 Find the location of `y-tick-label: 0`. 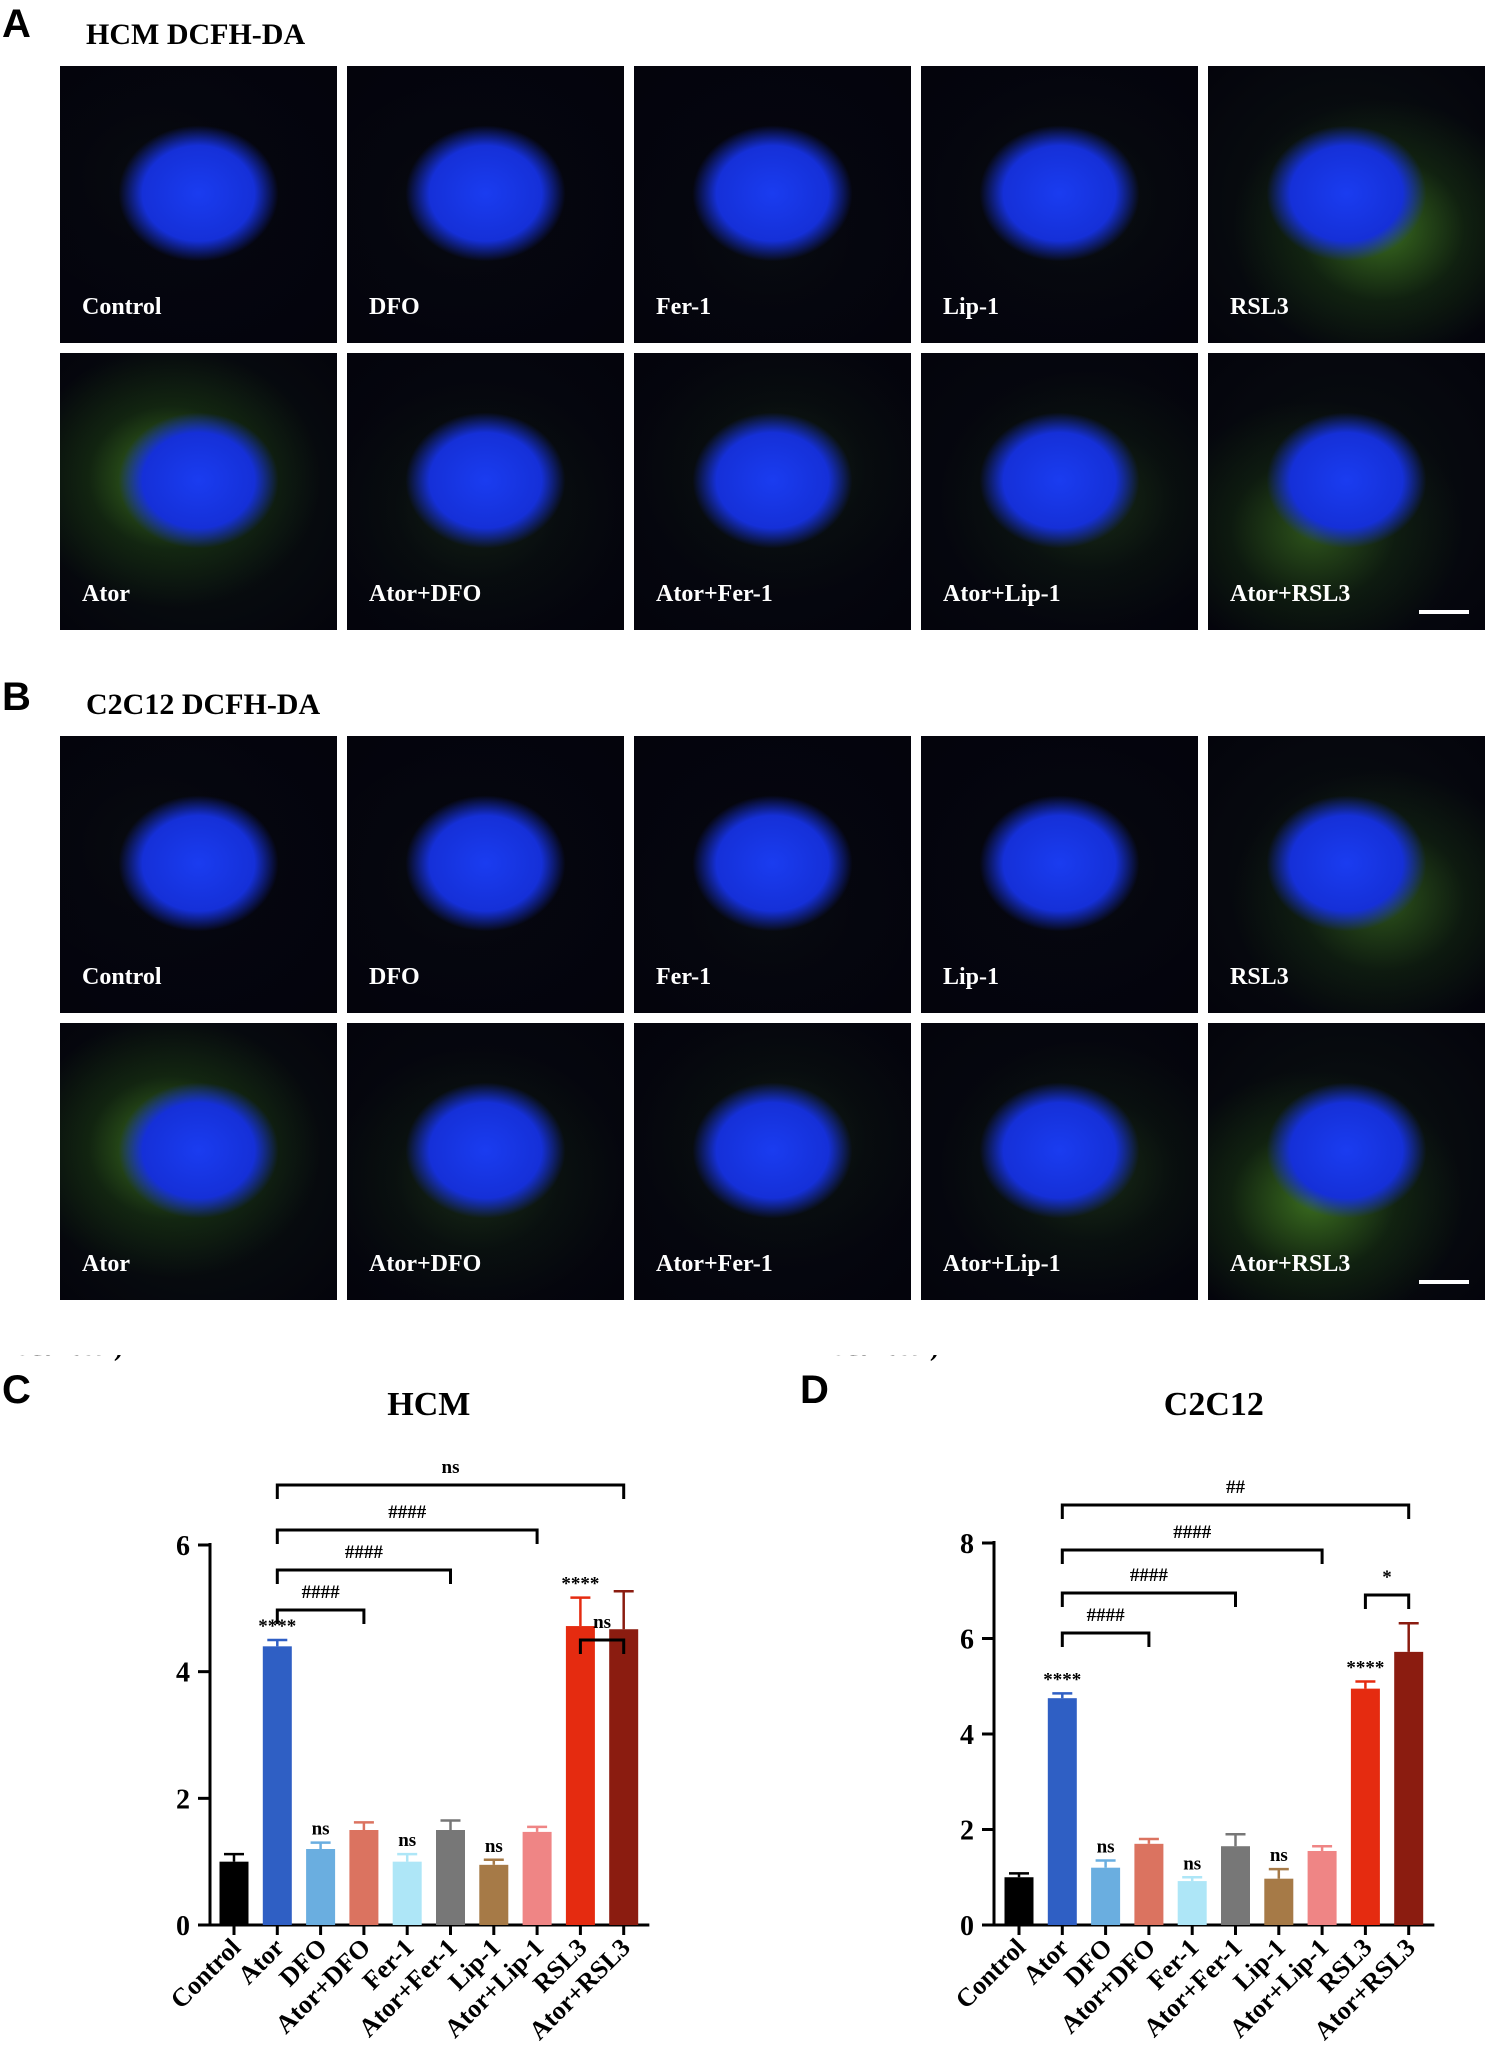

y-tick-label: 0 is located at coordinates (967, 1926).